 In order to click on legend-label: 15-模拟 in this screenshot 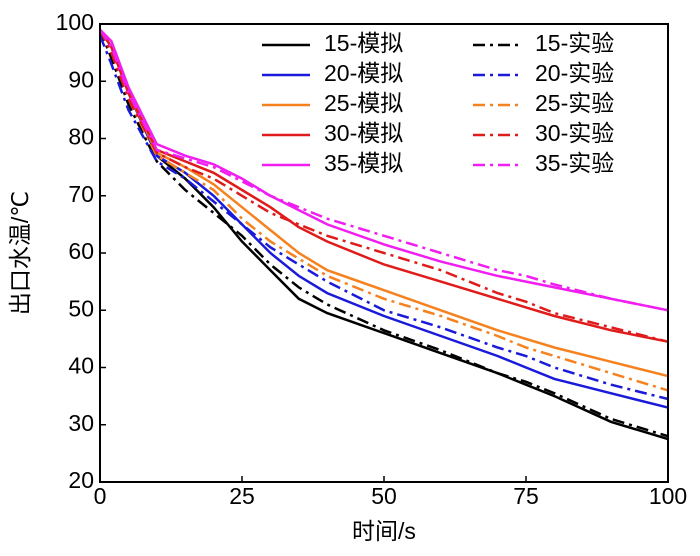, I will do `click(363, 43)`.